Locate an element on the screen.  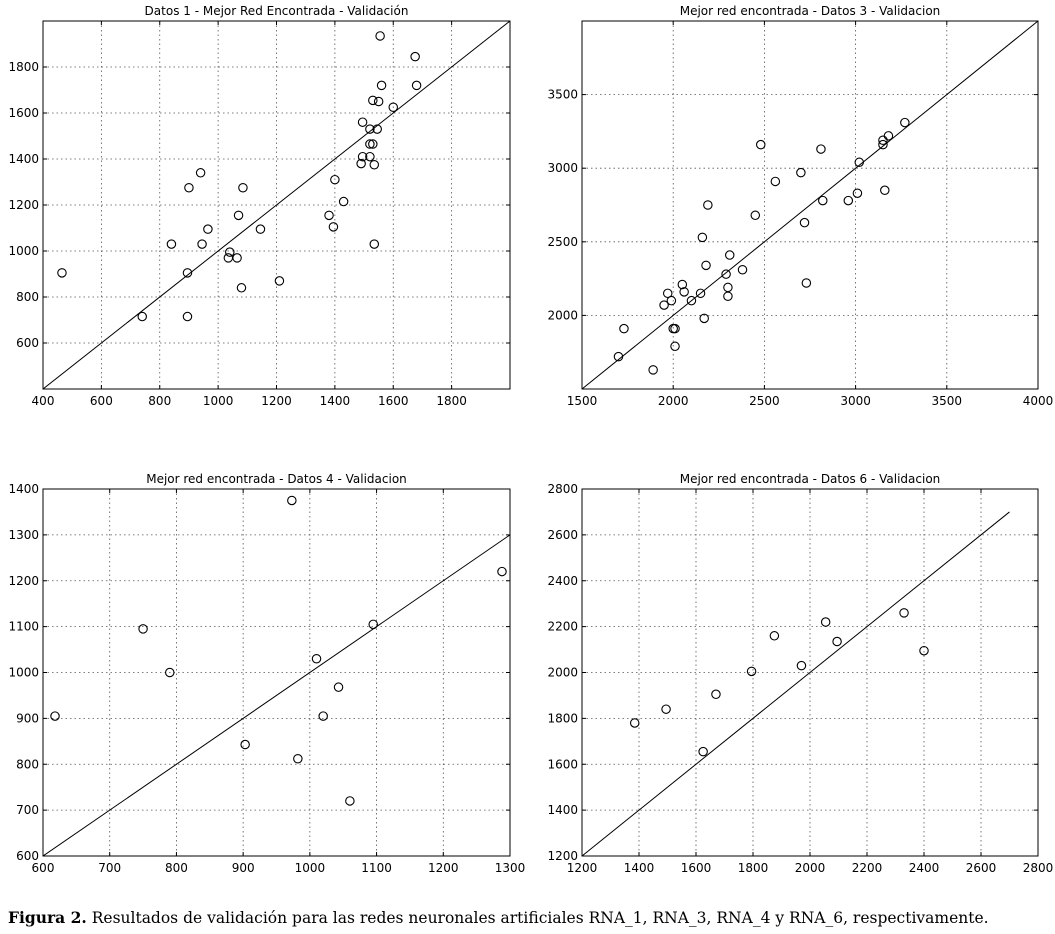
x-tick-label: 2600 is located at coordinates (981, 868).